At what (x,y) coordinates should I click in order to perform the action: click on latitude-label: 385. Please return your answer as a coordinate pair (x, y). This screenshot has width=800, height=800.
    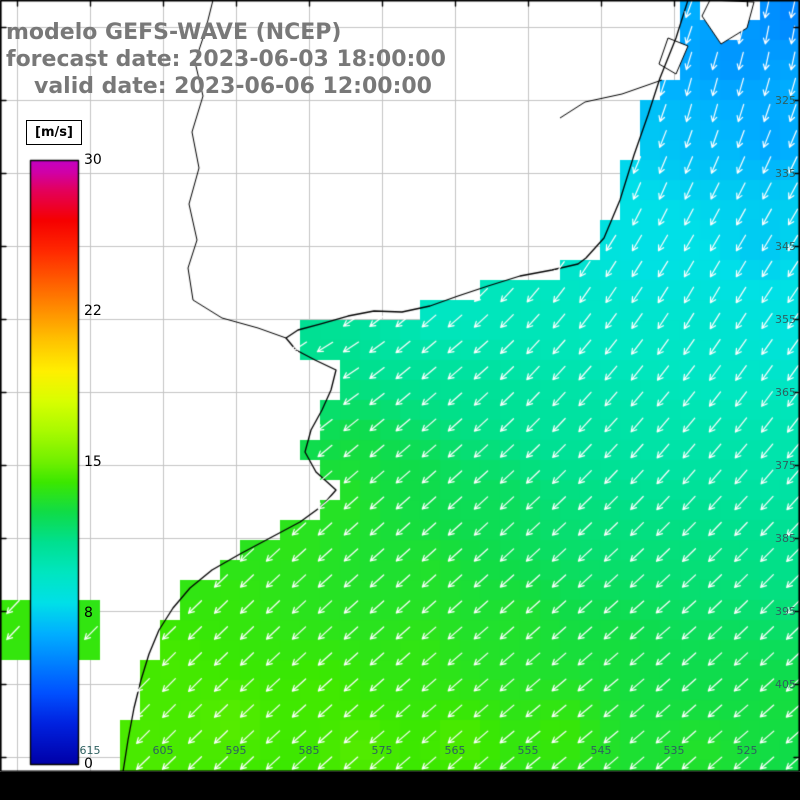
    Looking at the image, I should click on (785, 538).